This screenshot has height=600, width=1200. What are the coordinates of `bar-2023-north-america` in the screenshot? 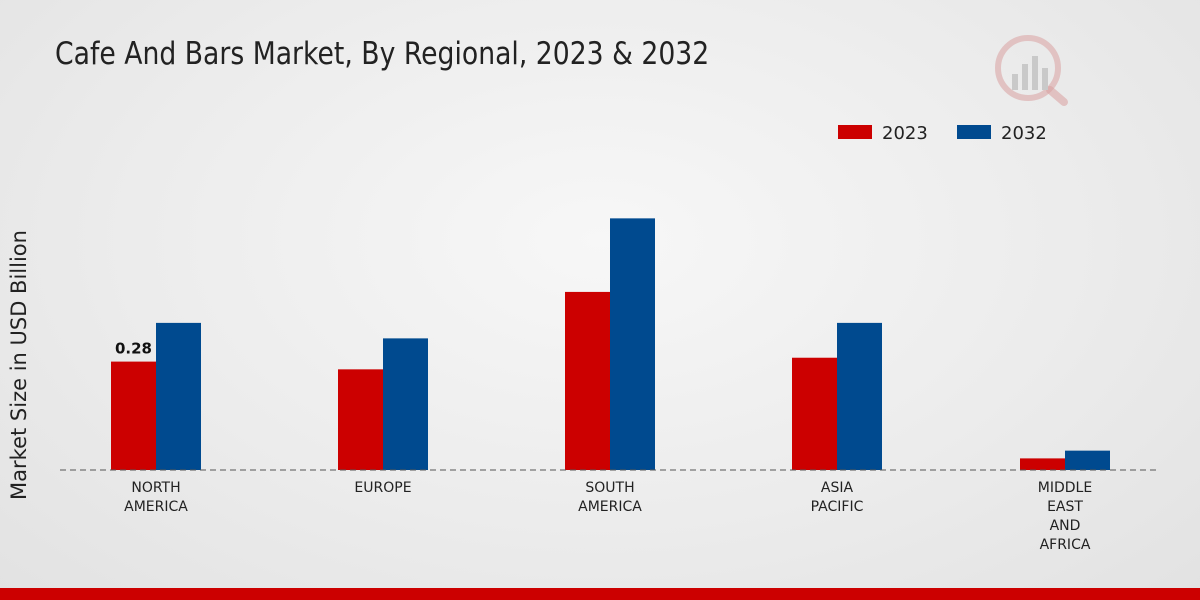 It's located at (133, 415).